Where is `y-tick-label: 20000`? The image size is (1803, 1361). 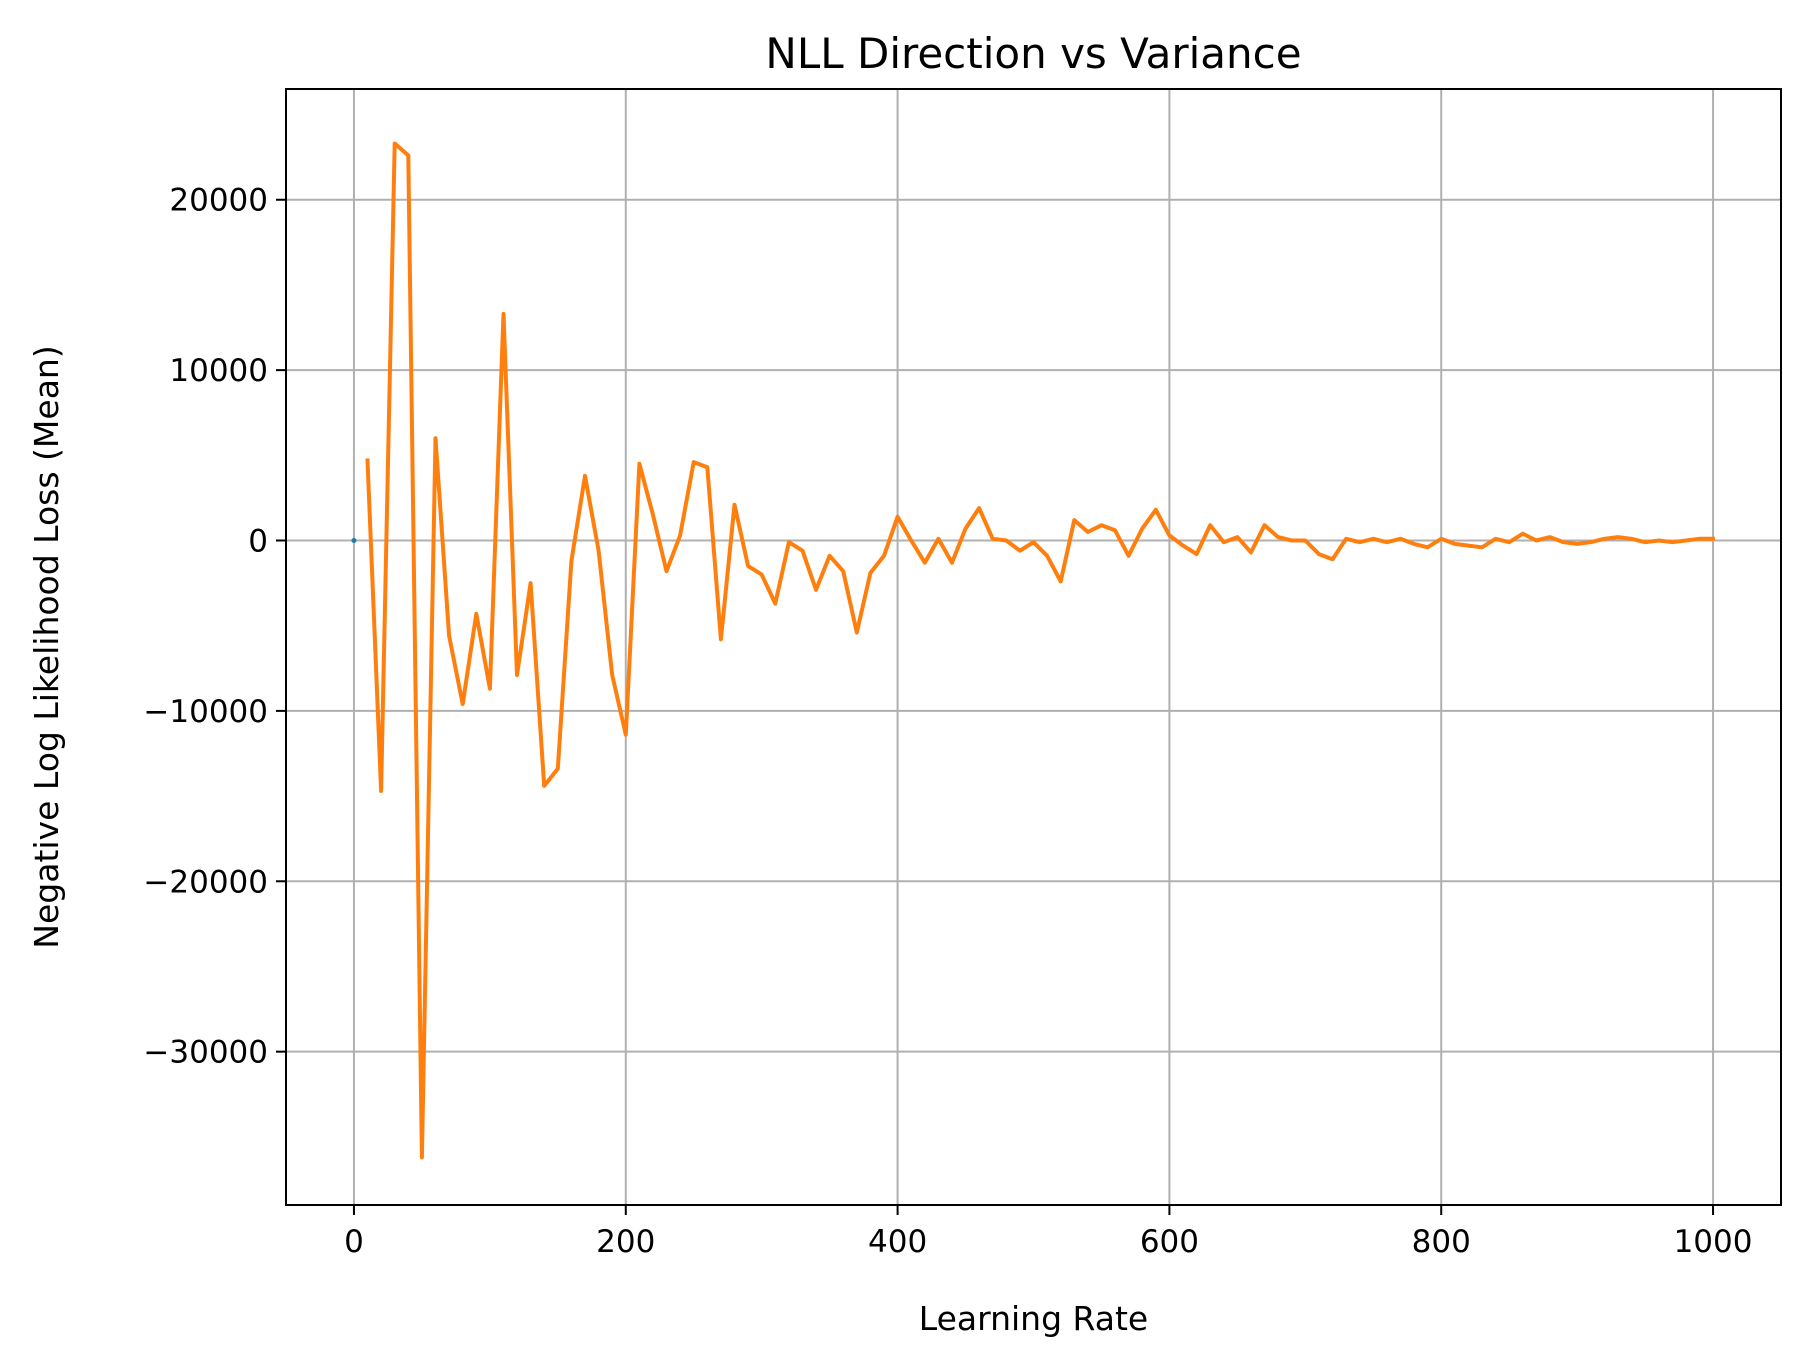 y-tick-label: 20000 is located at coordinates (218, 201).